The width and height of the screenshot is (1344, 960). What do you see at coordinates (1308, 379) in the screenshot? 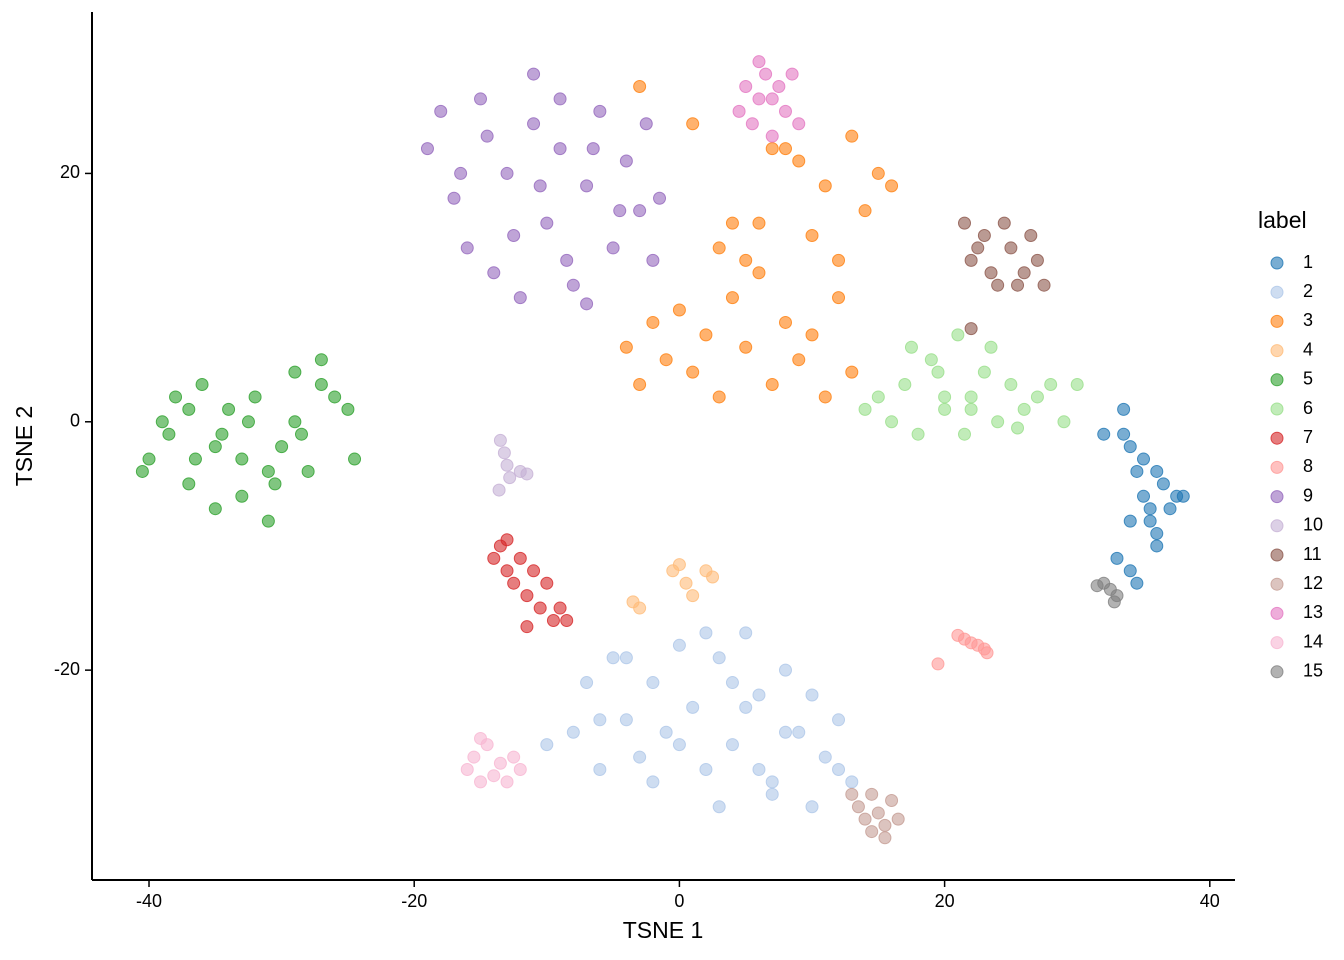
I see `legend-label: 5` at bounding box center [1308, 379].